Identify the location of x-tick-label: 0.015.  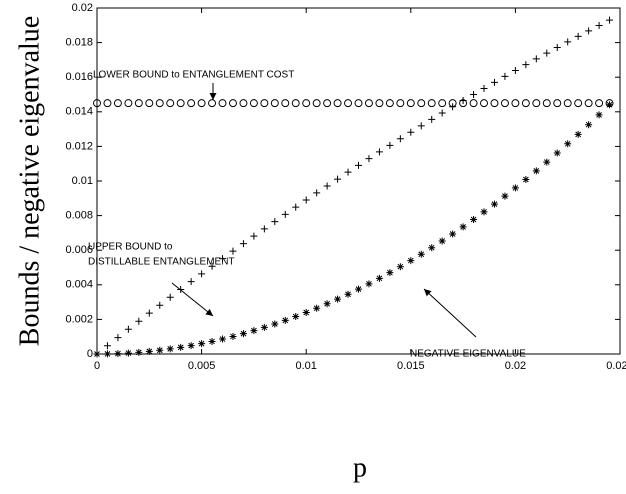
(411, 366).